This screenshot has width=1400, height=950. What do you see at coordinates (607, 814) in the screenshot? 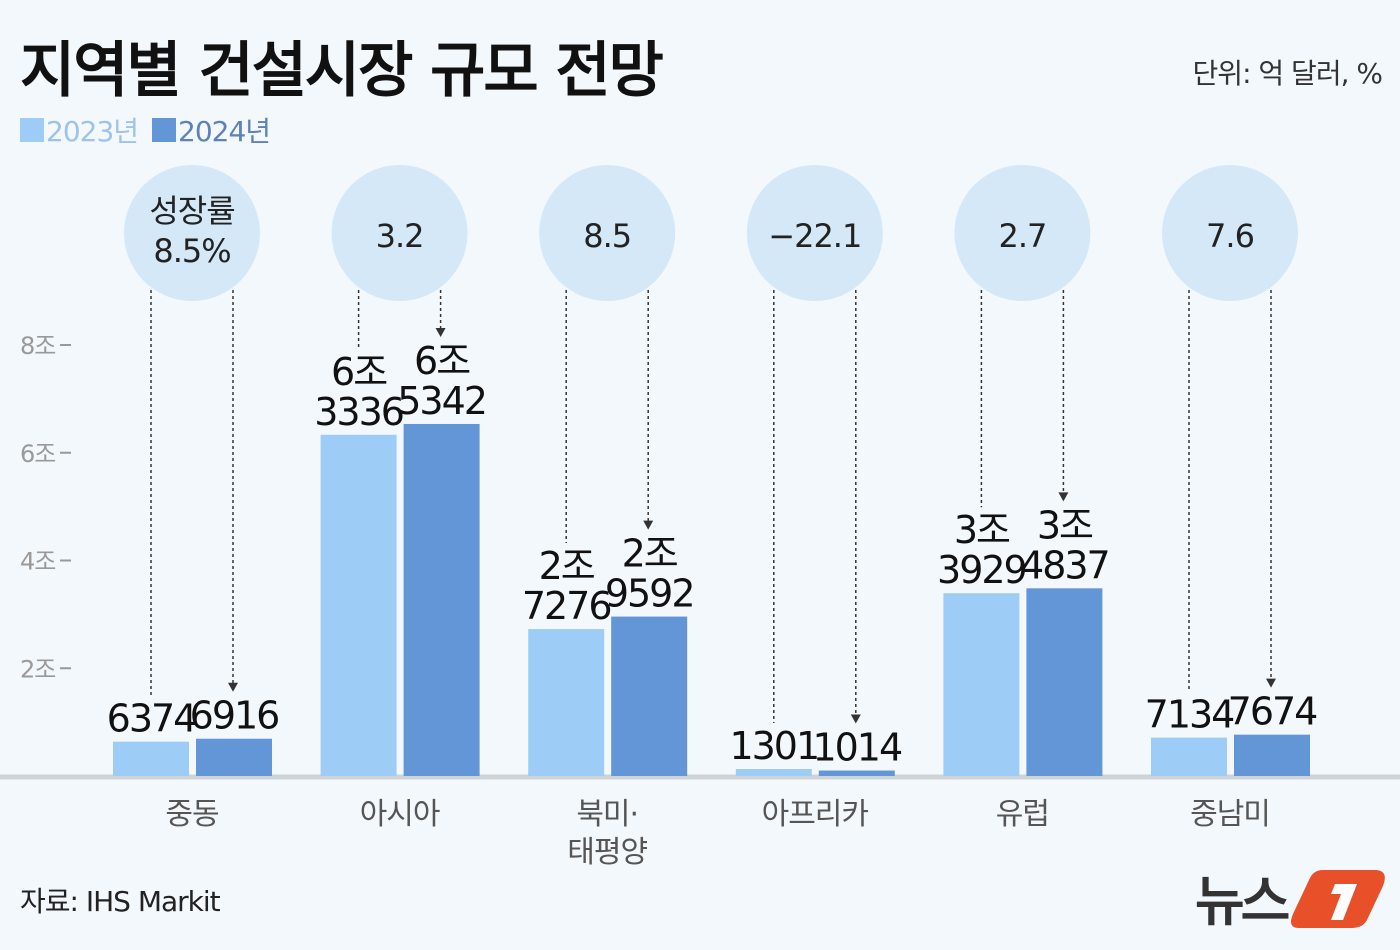
I see `category-label: 북미·` at bounding box center [607, 814].